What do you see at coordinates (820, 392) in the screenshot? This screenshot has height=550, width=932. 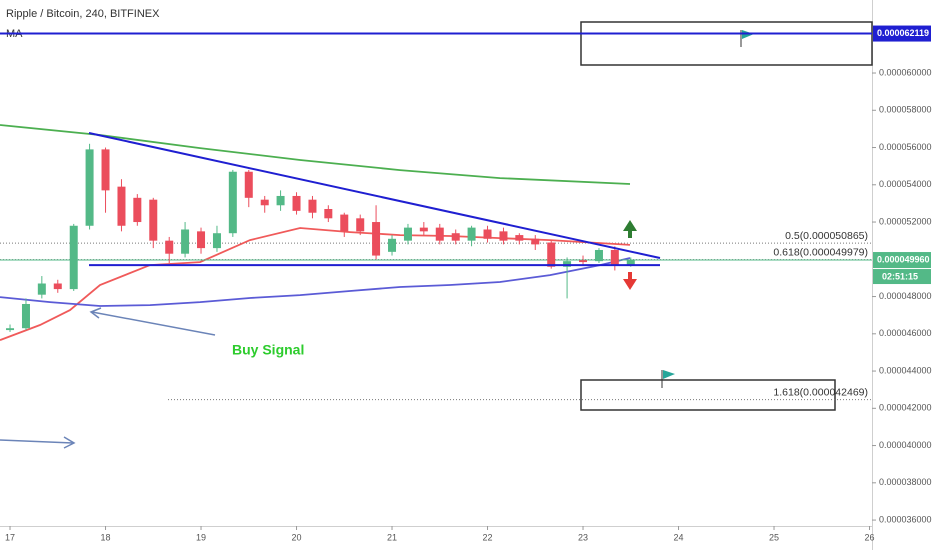 I see `fib-label: 1.618(0.000042469)` at bounding box center [820, 392].